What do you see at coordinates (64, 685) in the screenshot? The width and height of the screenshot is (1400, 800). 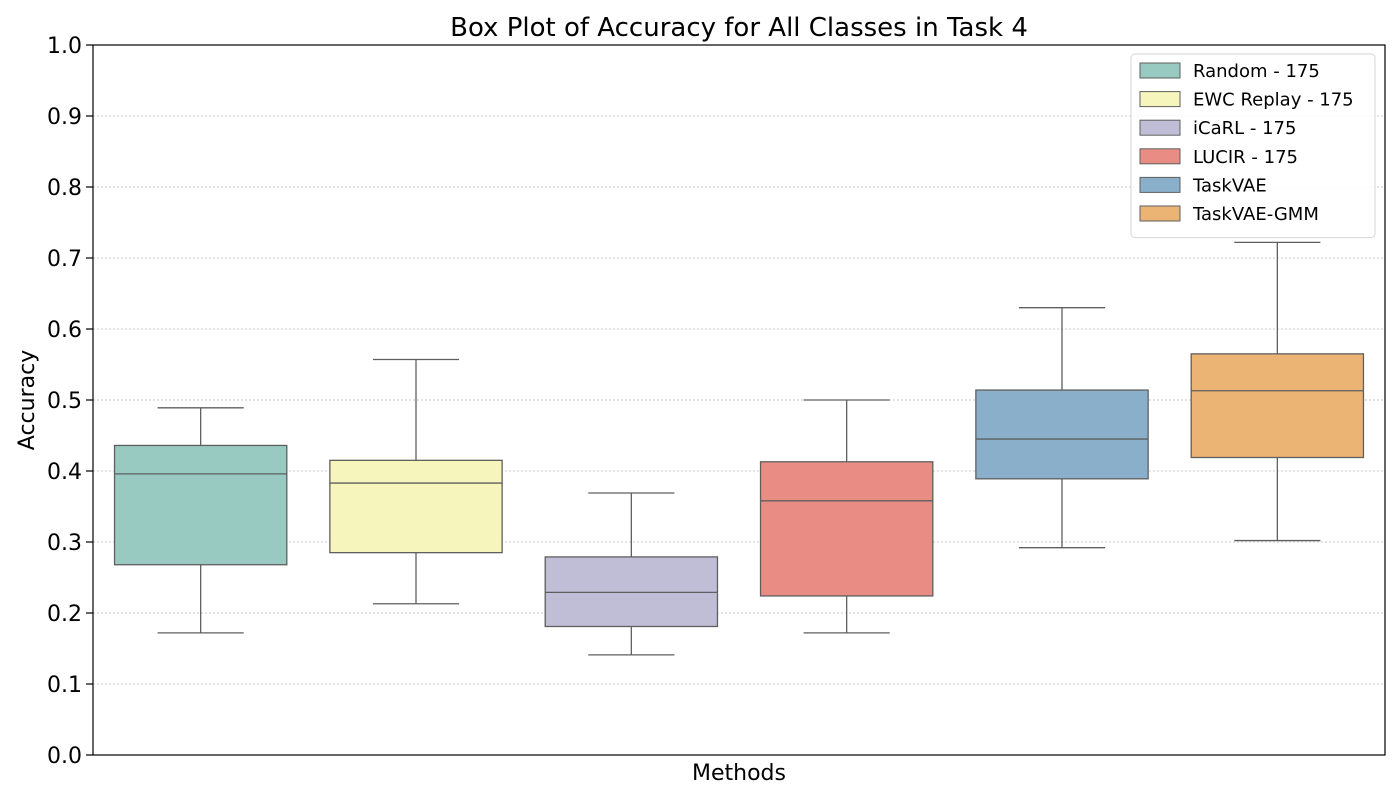 I see `y-tick-label: 0.1` at bounding box center [64, 685].